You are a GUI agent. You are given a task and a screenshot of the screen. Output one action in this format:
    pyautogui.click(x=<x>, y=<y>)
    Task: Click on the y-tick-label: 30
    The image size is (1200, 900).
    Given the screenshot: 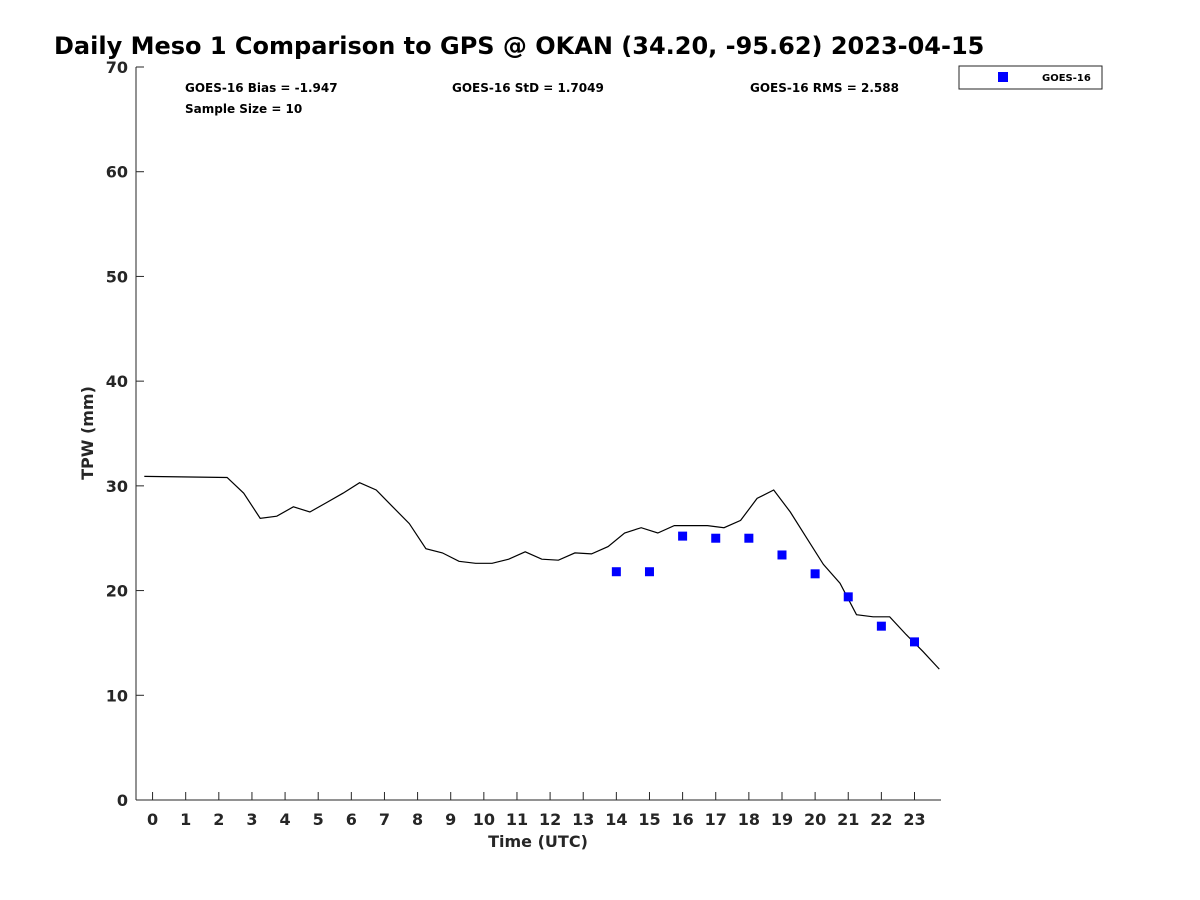 What is the action you would take?
    pyautogui.click(x=117, y=486)
    